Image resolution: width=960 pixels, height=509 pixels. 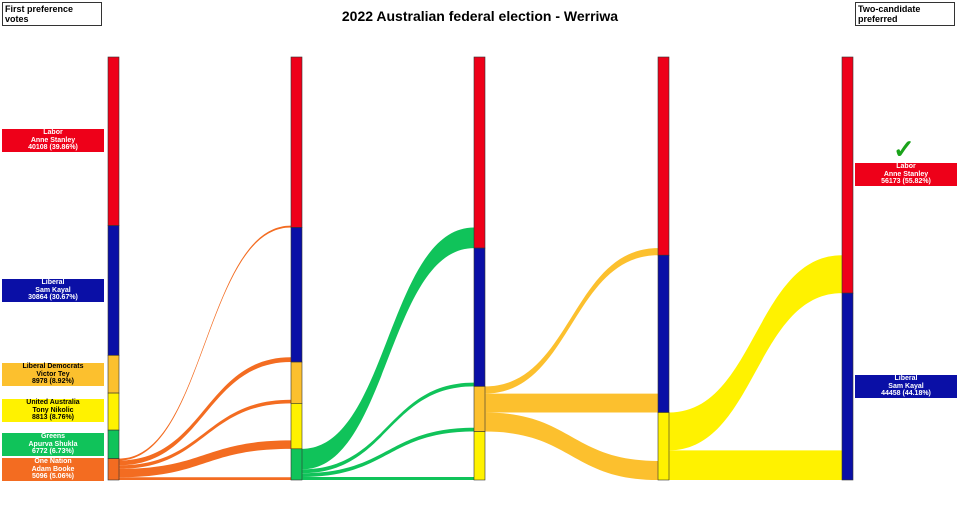 I want to click on first-pref-label-party: One Nation, so click(x=53, y=461).